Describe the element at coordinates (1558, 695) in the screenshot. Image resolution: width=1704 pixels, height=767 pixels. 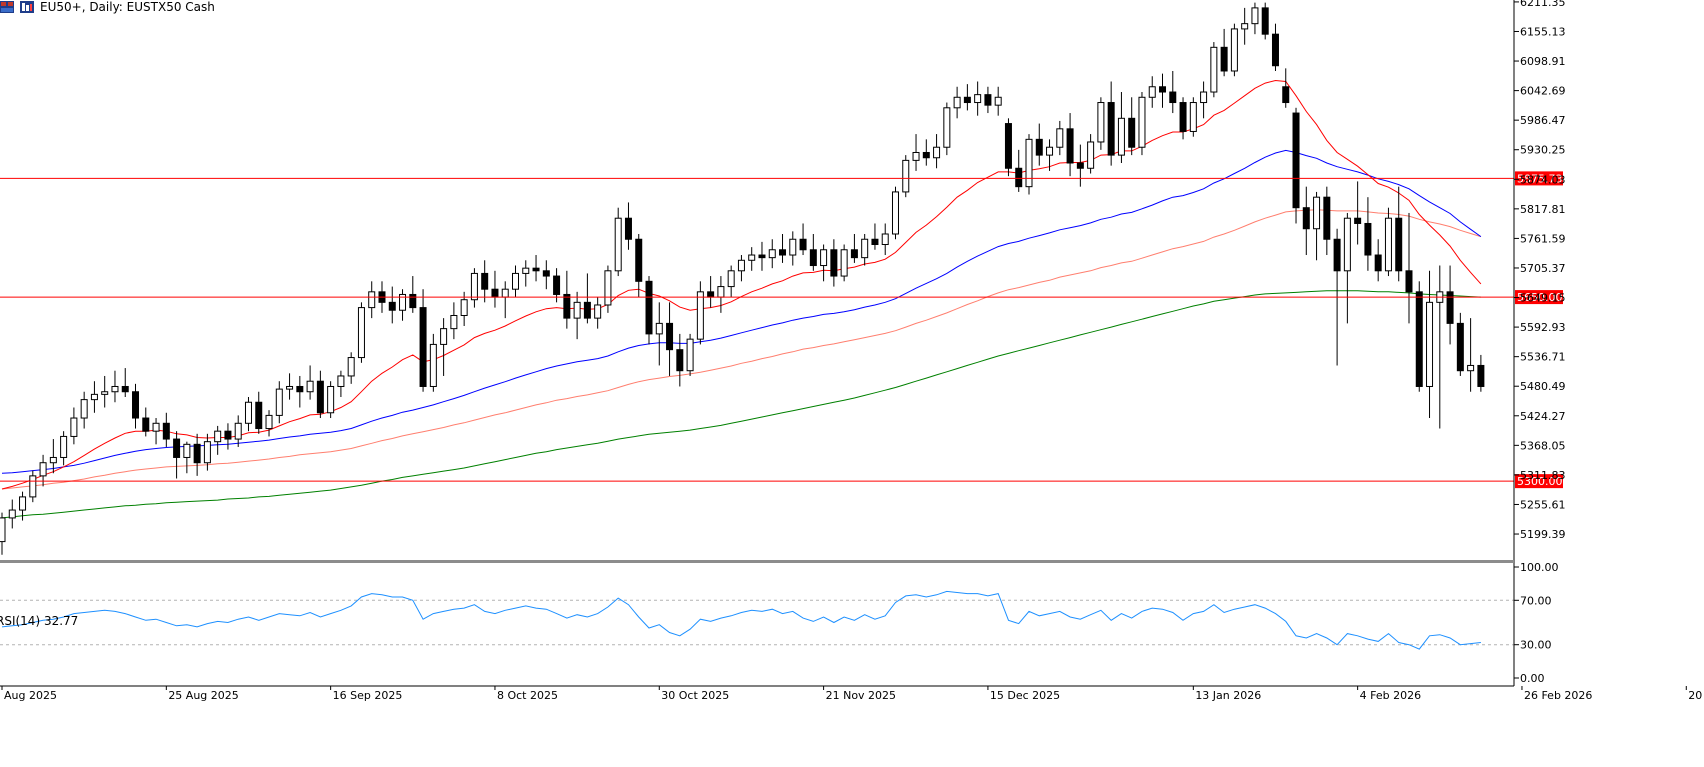
I see `date-tick-label: 26 Feb 2026` at that location.